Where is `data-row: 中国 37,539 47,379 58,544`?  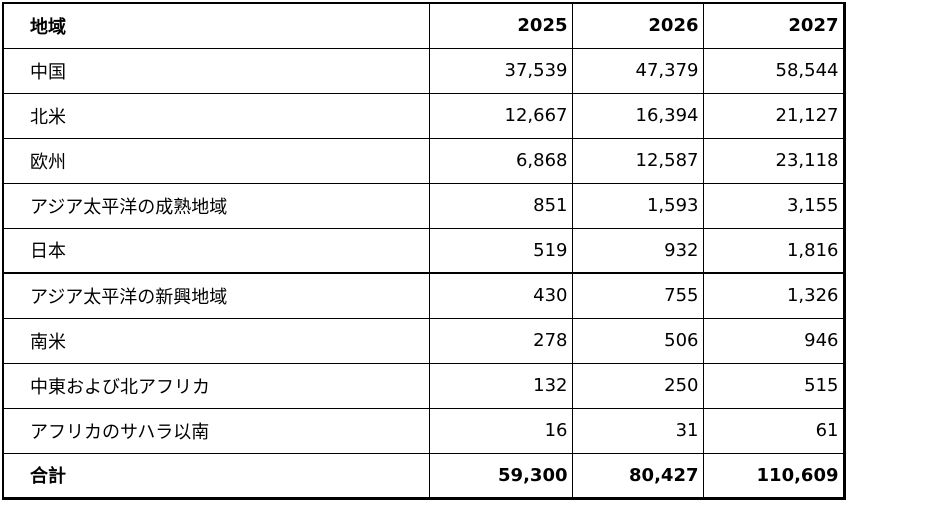
data-row: 中国 37,539 47,379 58,544 is located at coordinates (423, 70).